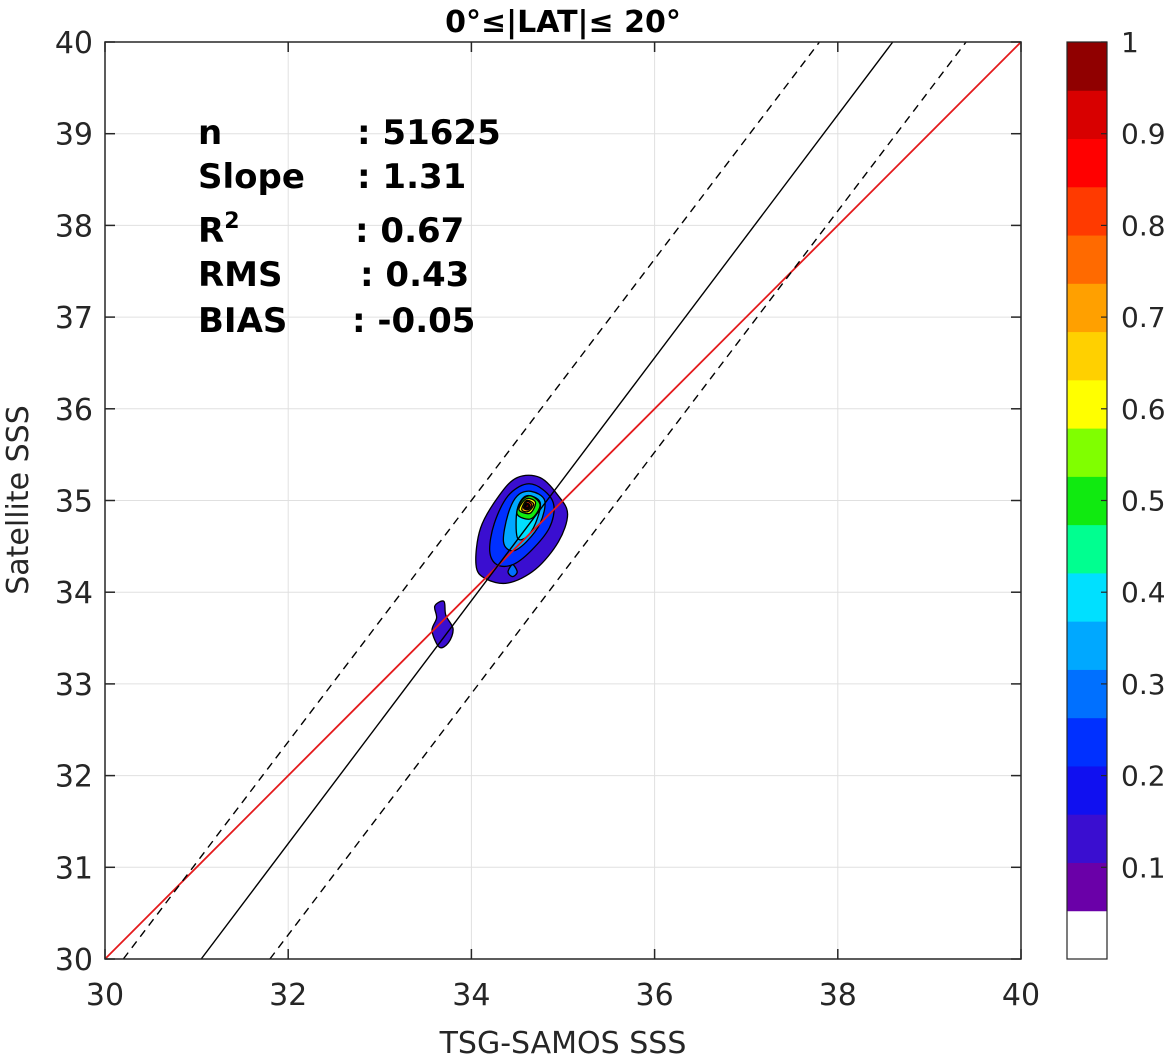 Image resolution: width=1172 pixels, height=1055 pixels. Describe the element at coordinates (240, 275) in the screenshot. I see `stat-label-rms: RMS` at that location.